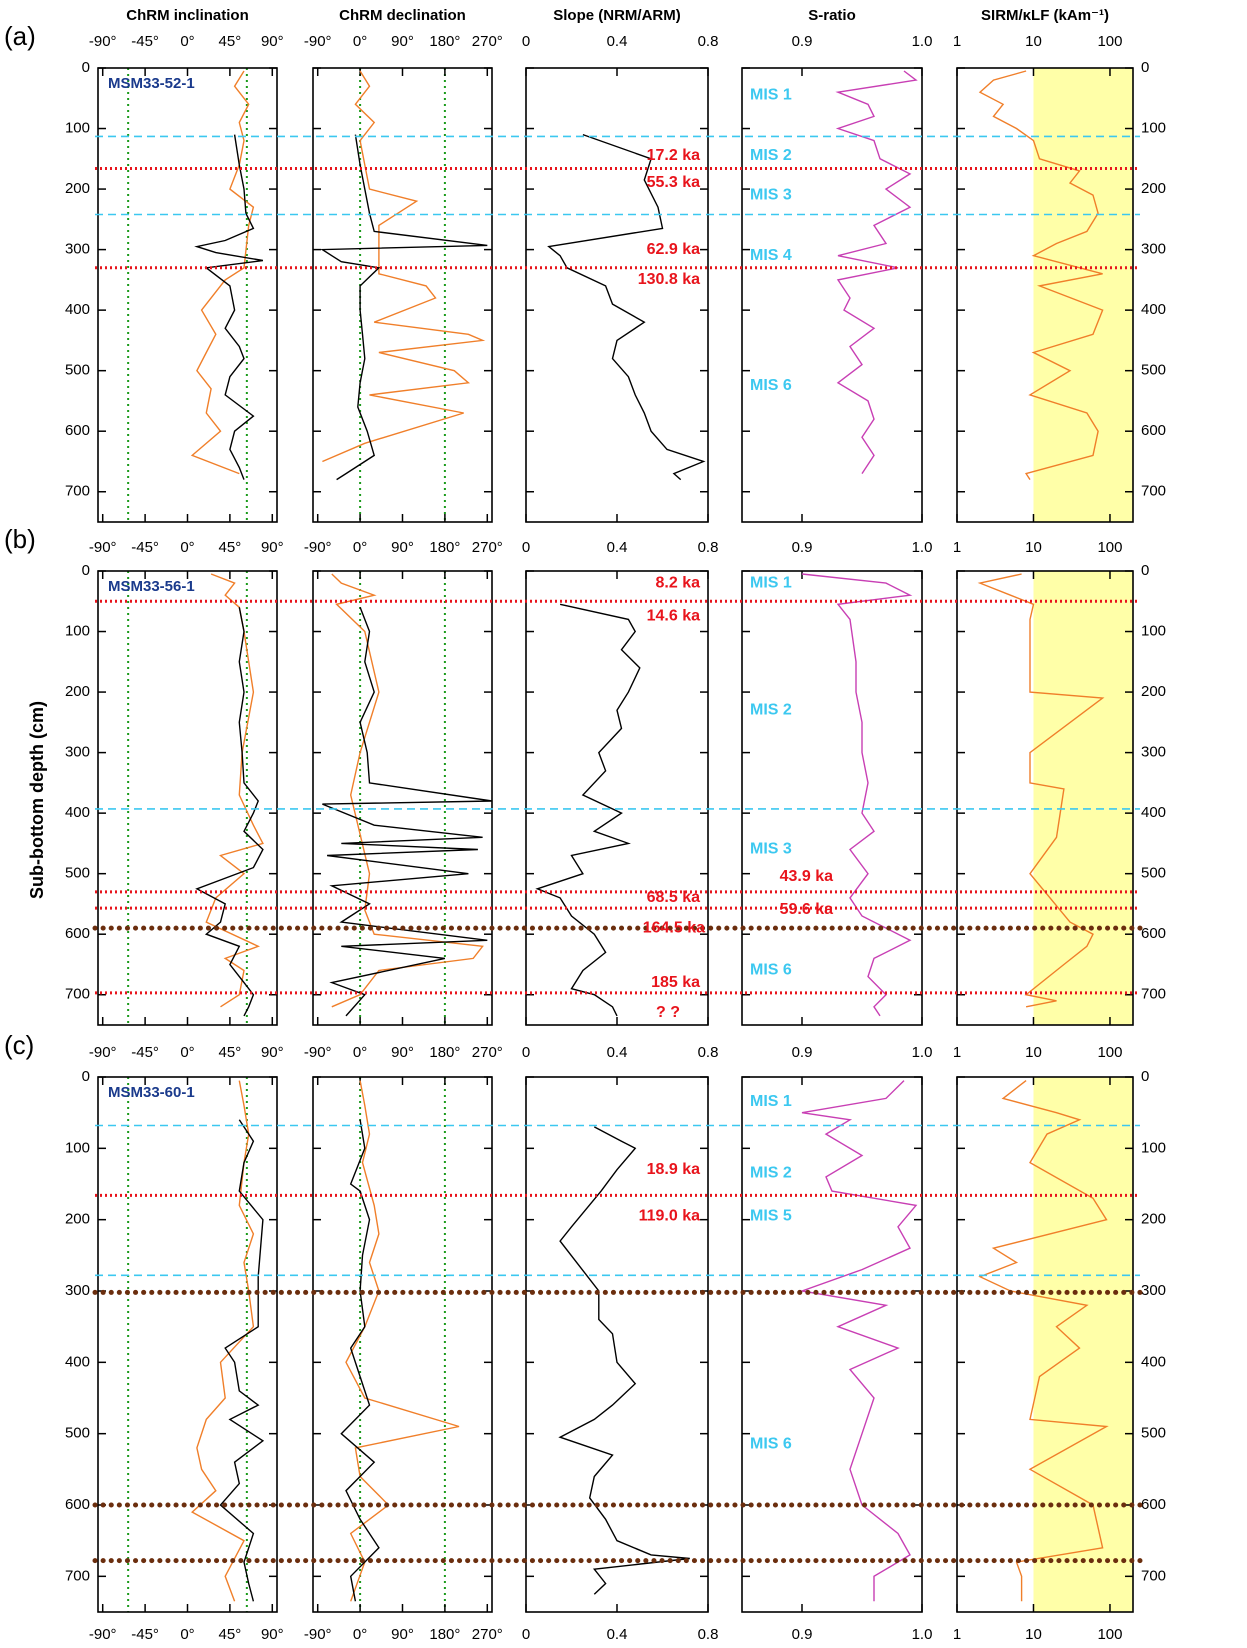 The width and height of the screenshot is (1247, 1648). What do you see at coordinates (187, 15) in the screenshot?
I see `column-title: ChRM inclination` at bounding box center [187, 15].